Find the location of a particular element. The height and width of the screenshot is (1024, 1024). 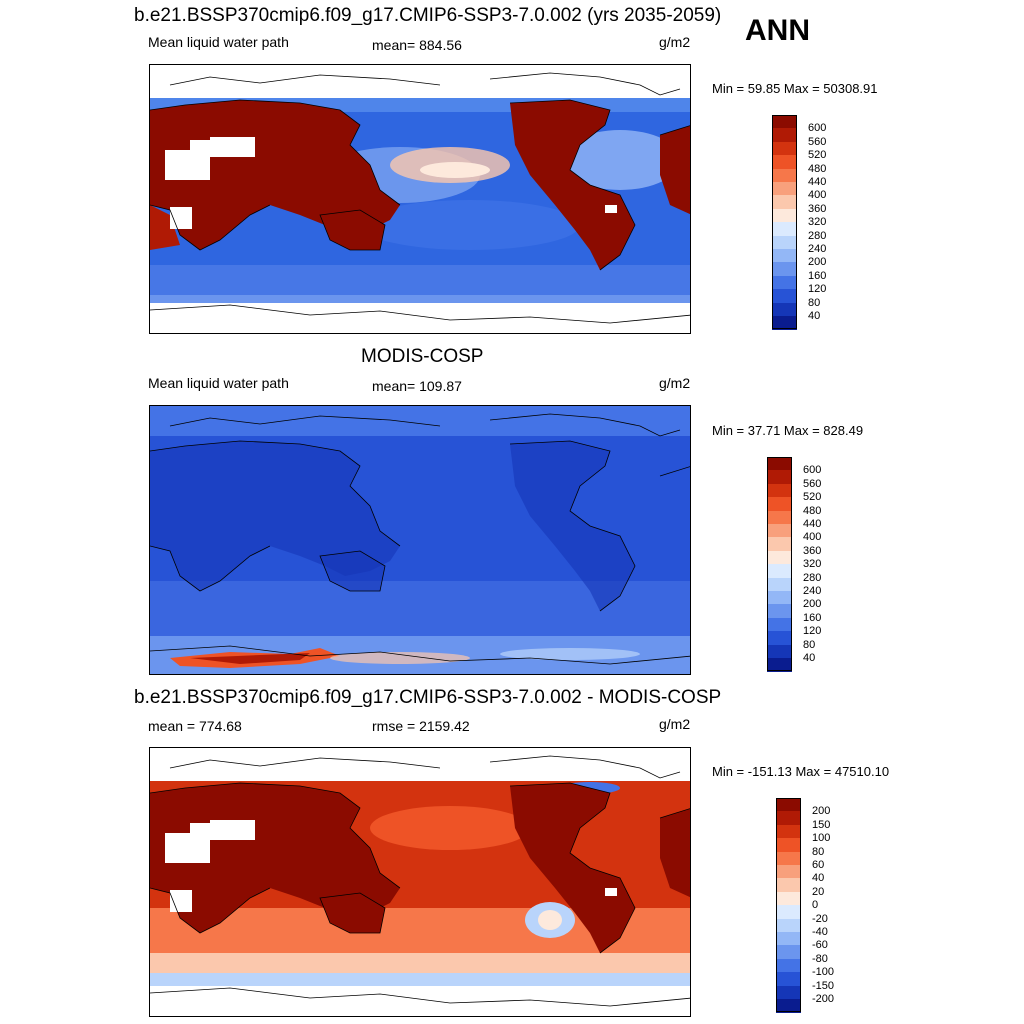

panel2-colorbar-tick-label: 600 is located at coordinates (812, 470).